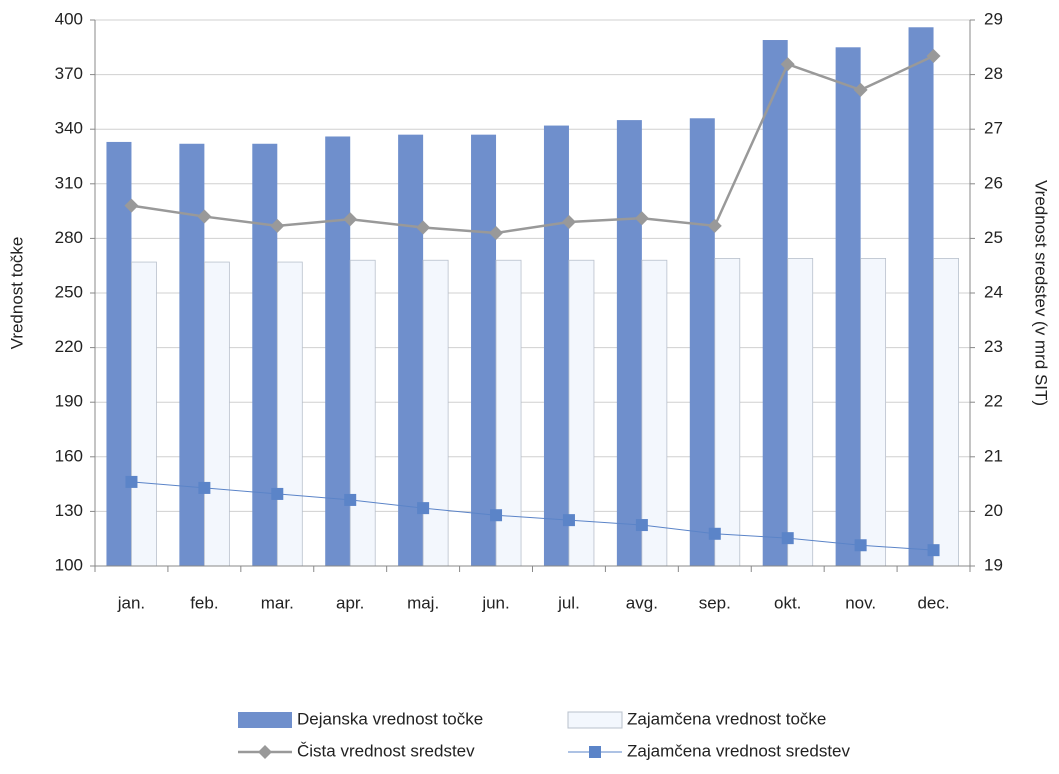 This screenshot has width=1059, height=774. I want to click on x-tick-label: avg., so click(642, 602).